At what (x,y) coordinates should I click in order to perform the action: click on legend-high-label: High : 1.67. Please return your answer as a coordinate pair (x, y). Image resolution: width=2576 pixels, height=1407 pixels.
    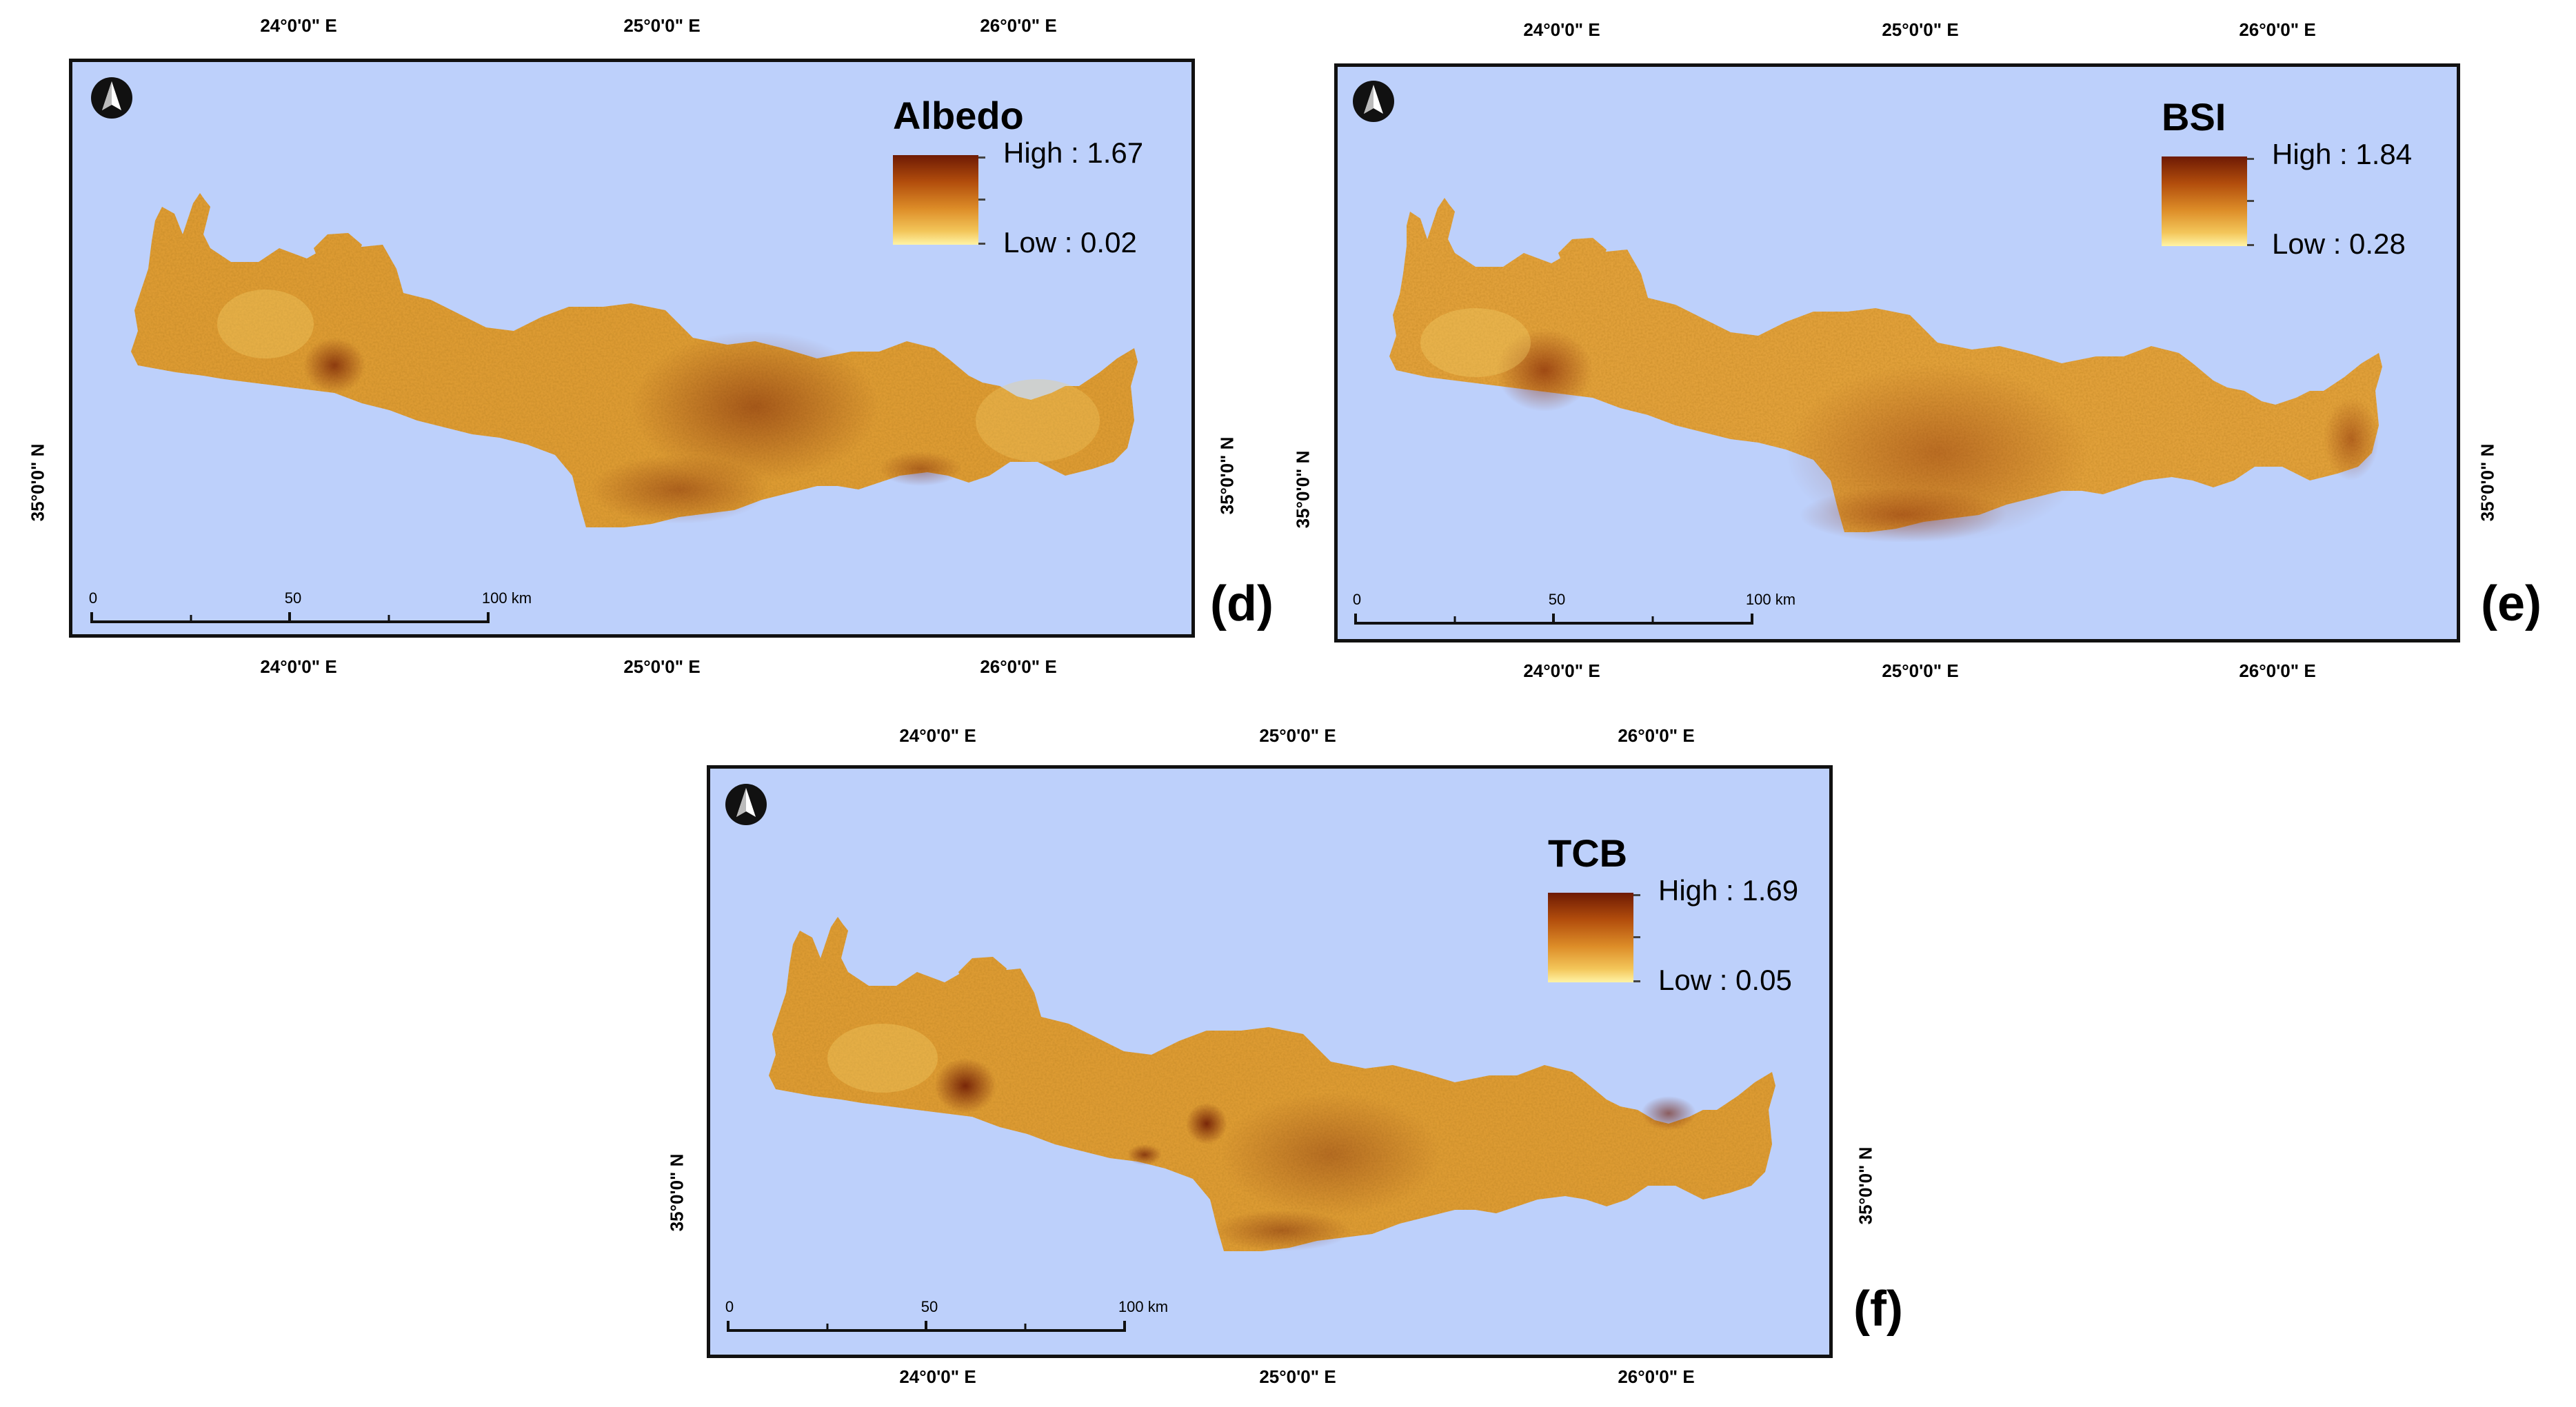
    Looking at the image, I should click on (1073, 152).